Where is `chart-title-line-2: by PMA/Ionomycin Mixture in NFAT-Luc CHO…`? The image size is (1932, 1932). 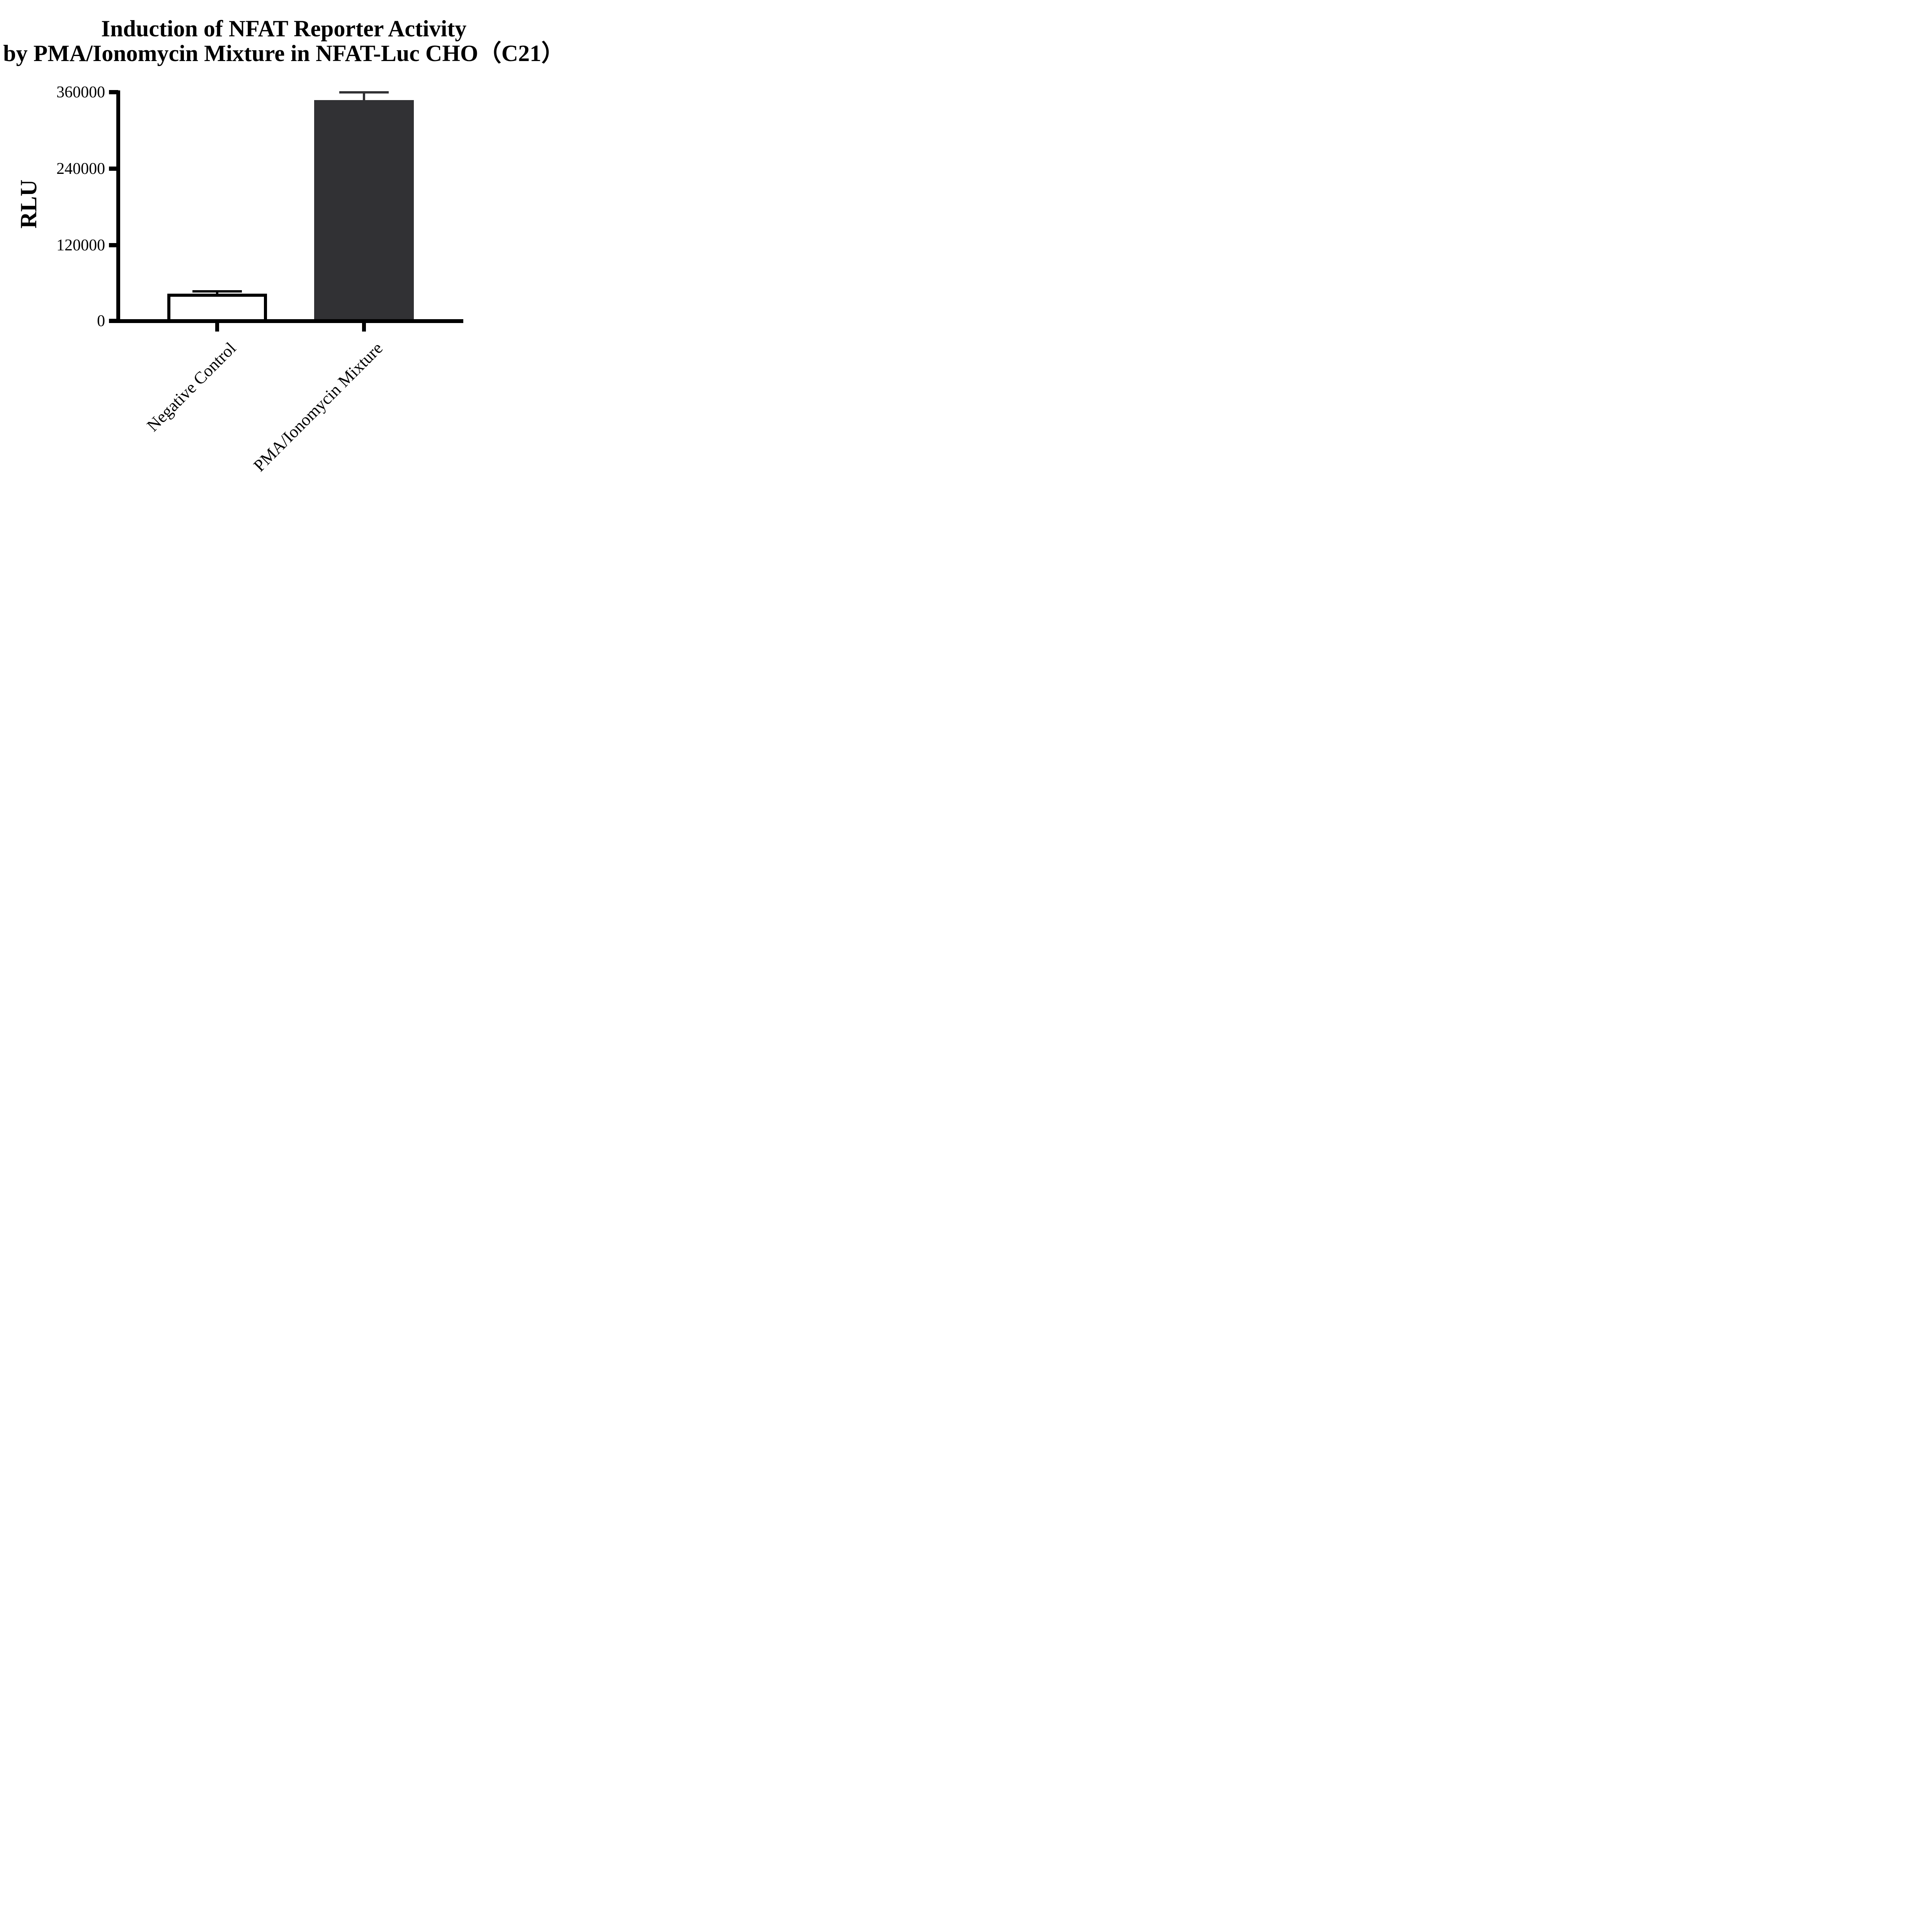
chart-title-line-2: by PMA/Ionomycin Mixture in NFAT-Luc CHO… is located at coordinates (284, 54).